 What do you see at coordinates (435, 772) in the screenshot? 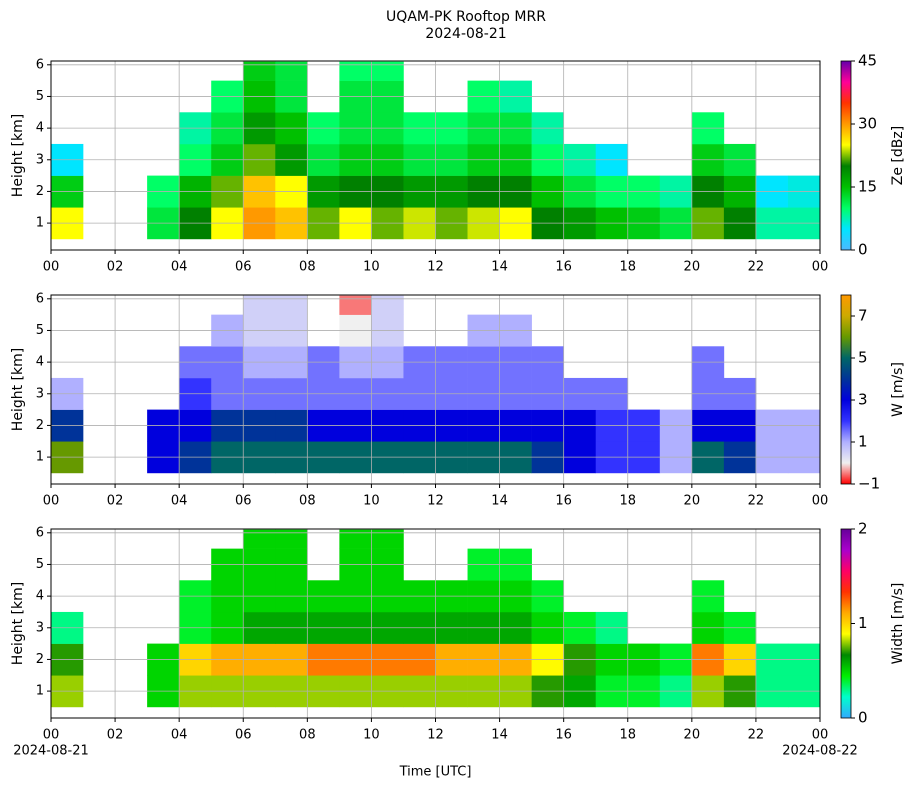
I see `x-axis-label: Time [UTC]` at bounding box center [435, 772].